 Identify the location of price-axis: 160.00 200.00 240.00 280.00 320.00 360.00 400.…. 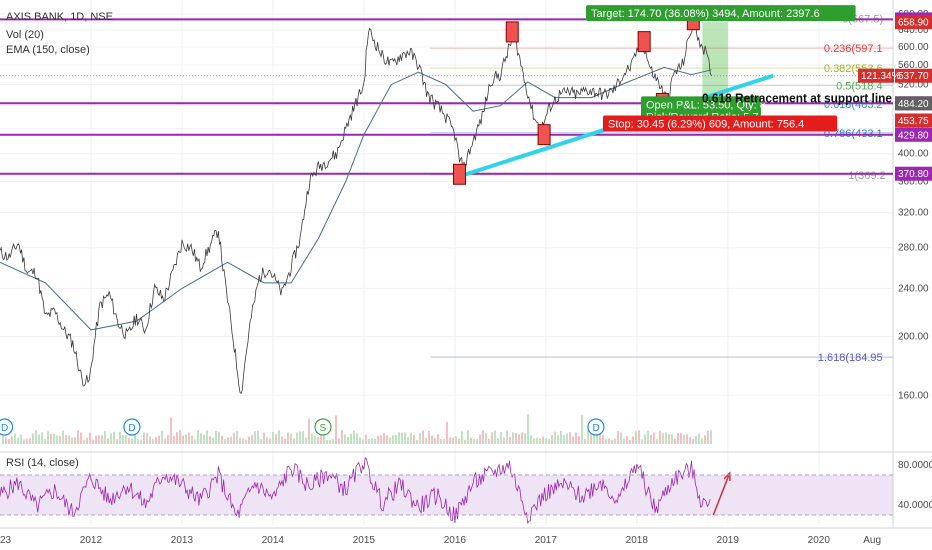
(895, 205).